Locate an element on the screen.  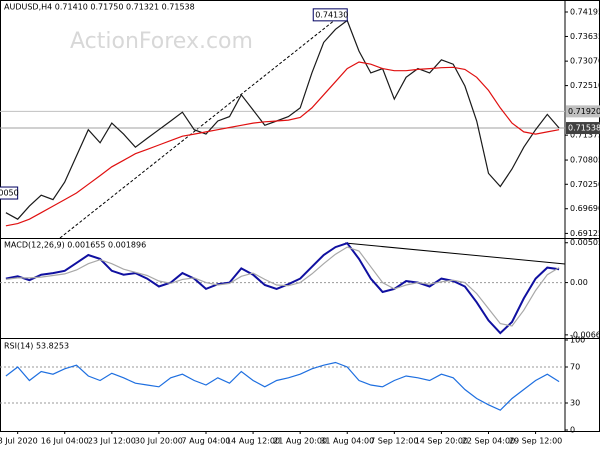
y-tick-label: 0.69125 is located at coordinates (585, 233).